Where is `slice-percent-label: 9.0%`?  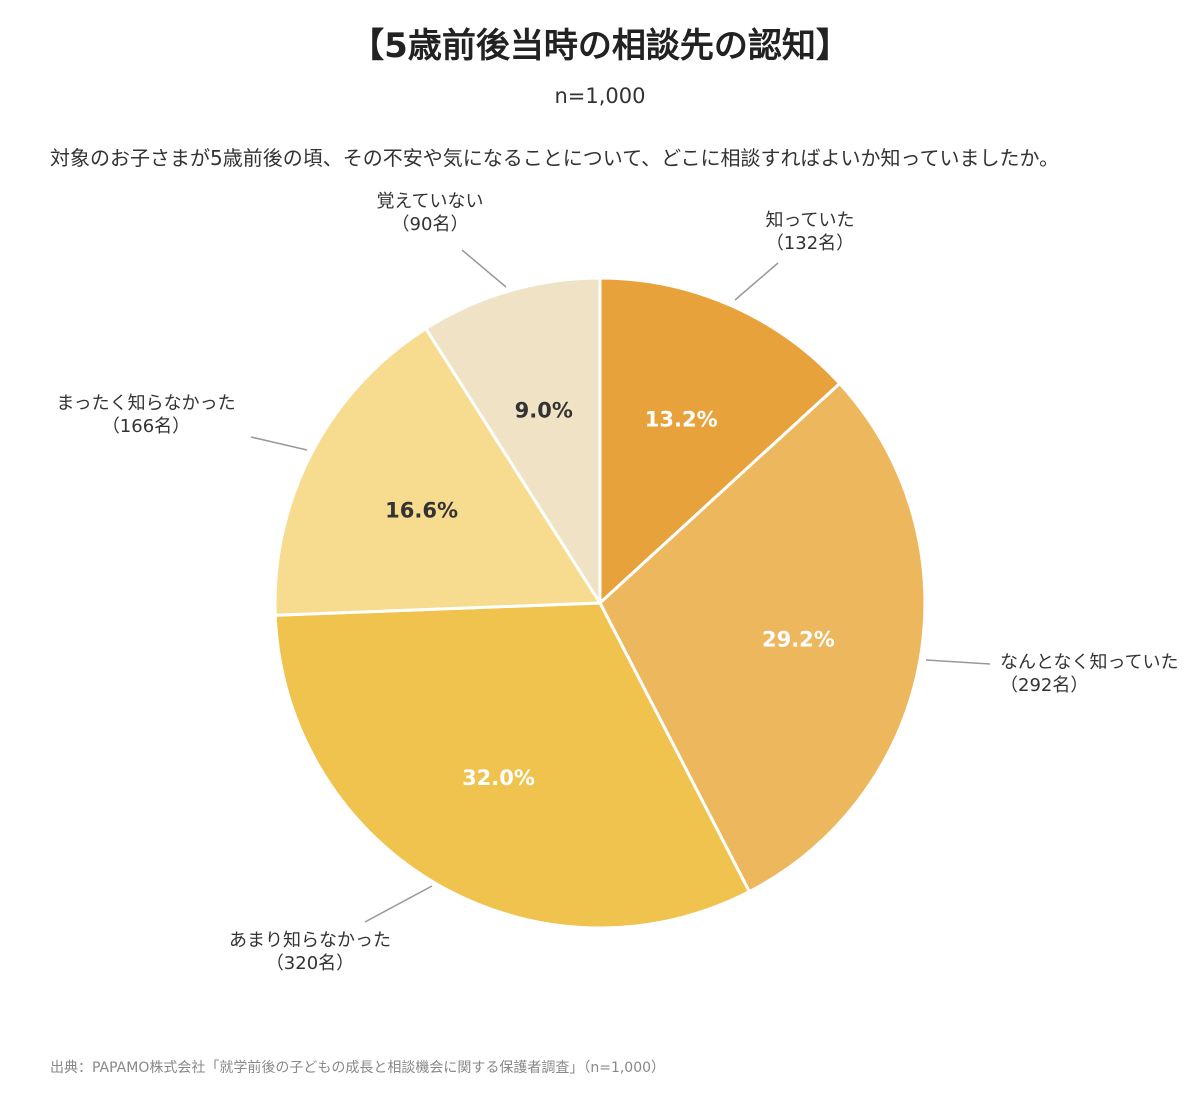
slice-percent-label: 9.0% is located at coordinates (544, 411).